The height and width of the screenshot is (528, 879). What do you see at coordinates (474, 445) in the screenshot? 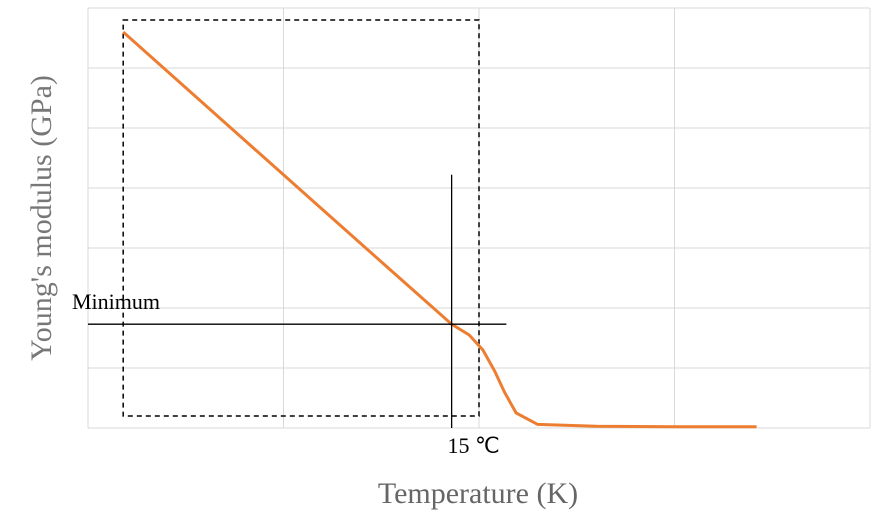
I see `annotation: 15 ℃` at bounding box center [474, 445].